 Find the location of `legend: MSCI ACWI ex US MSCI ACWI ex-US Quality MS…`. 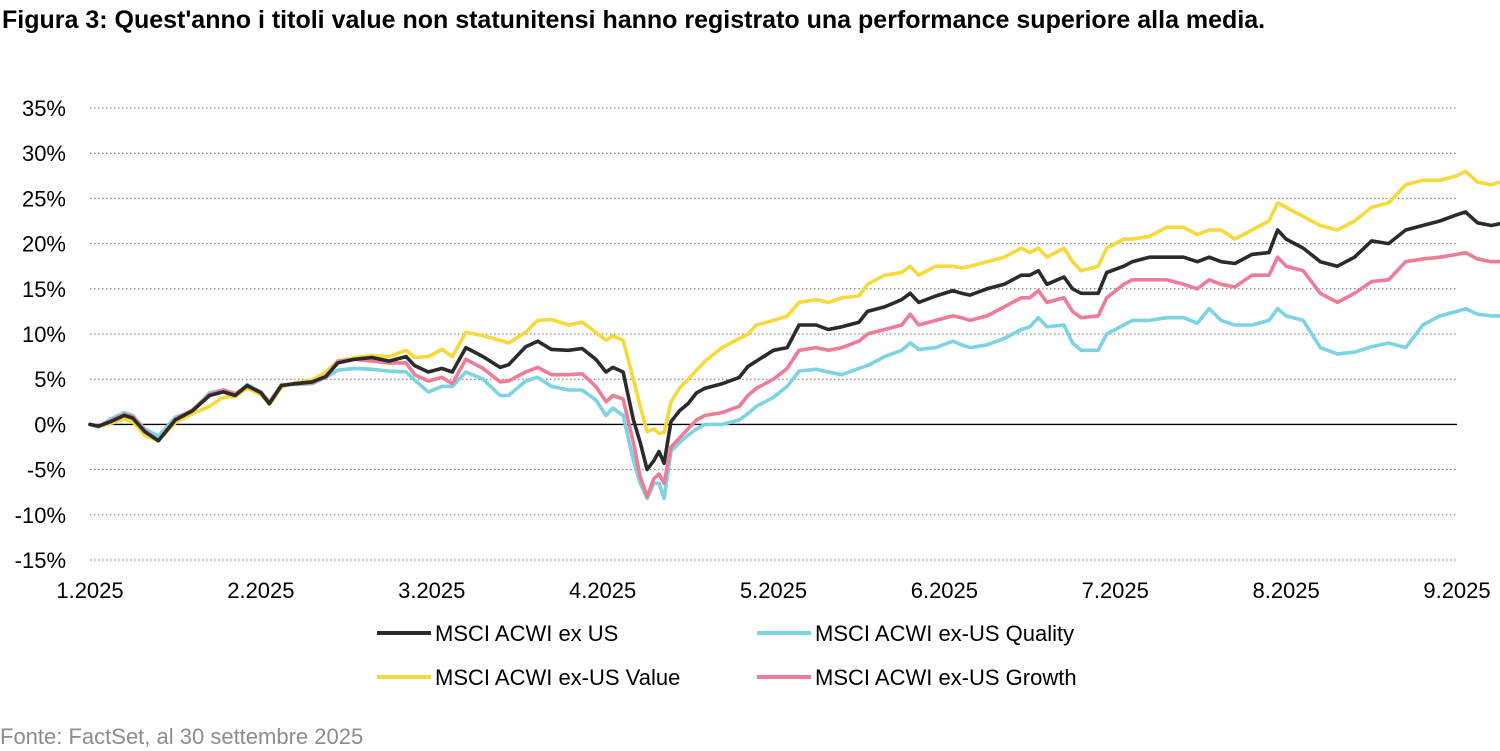

legend: MSCI ACWI ex US MSCI ACWI ex-US Quality MS… is located at coordinates (727, 655).